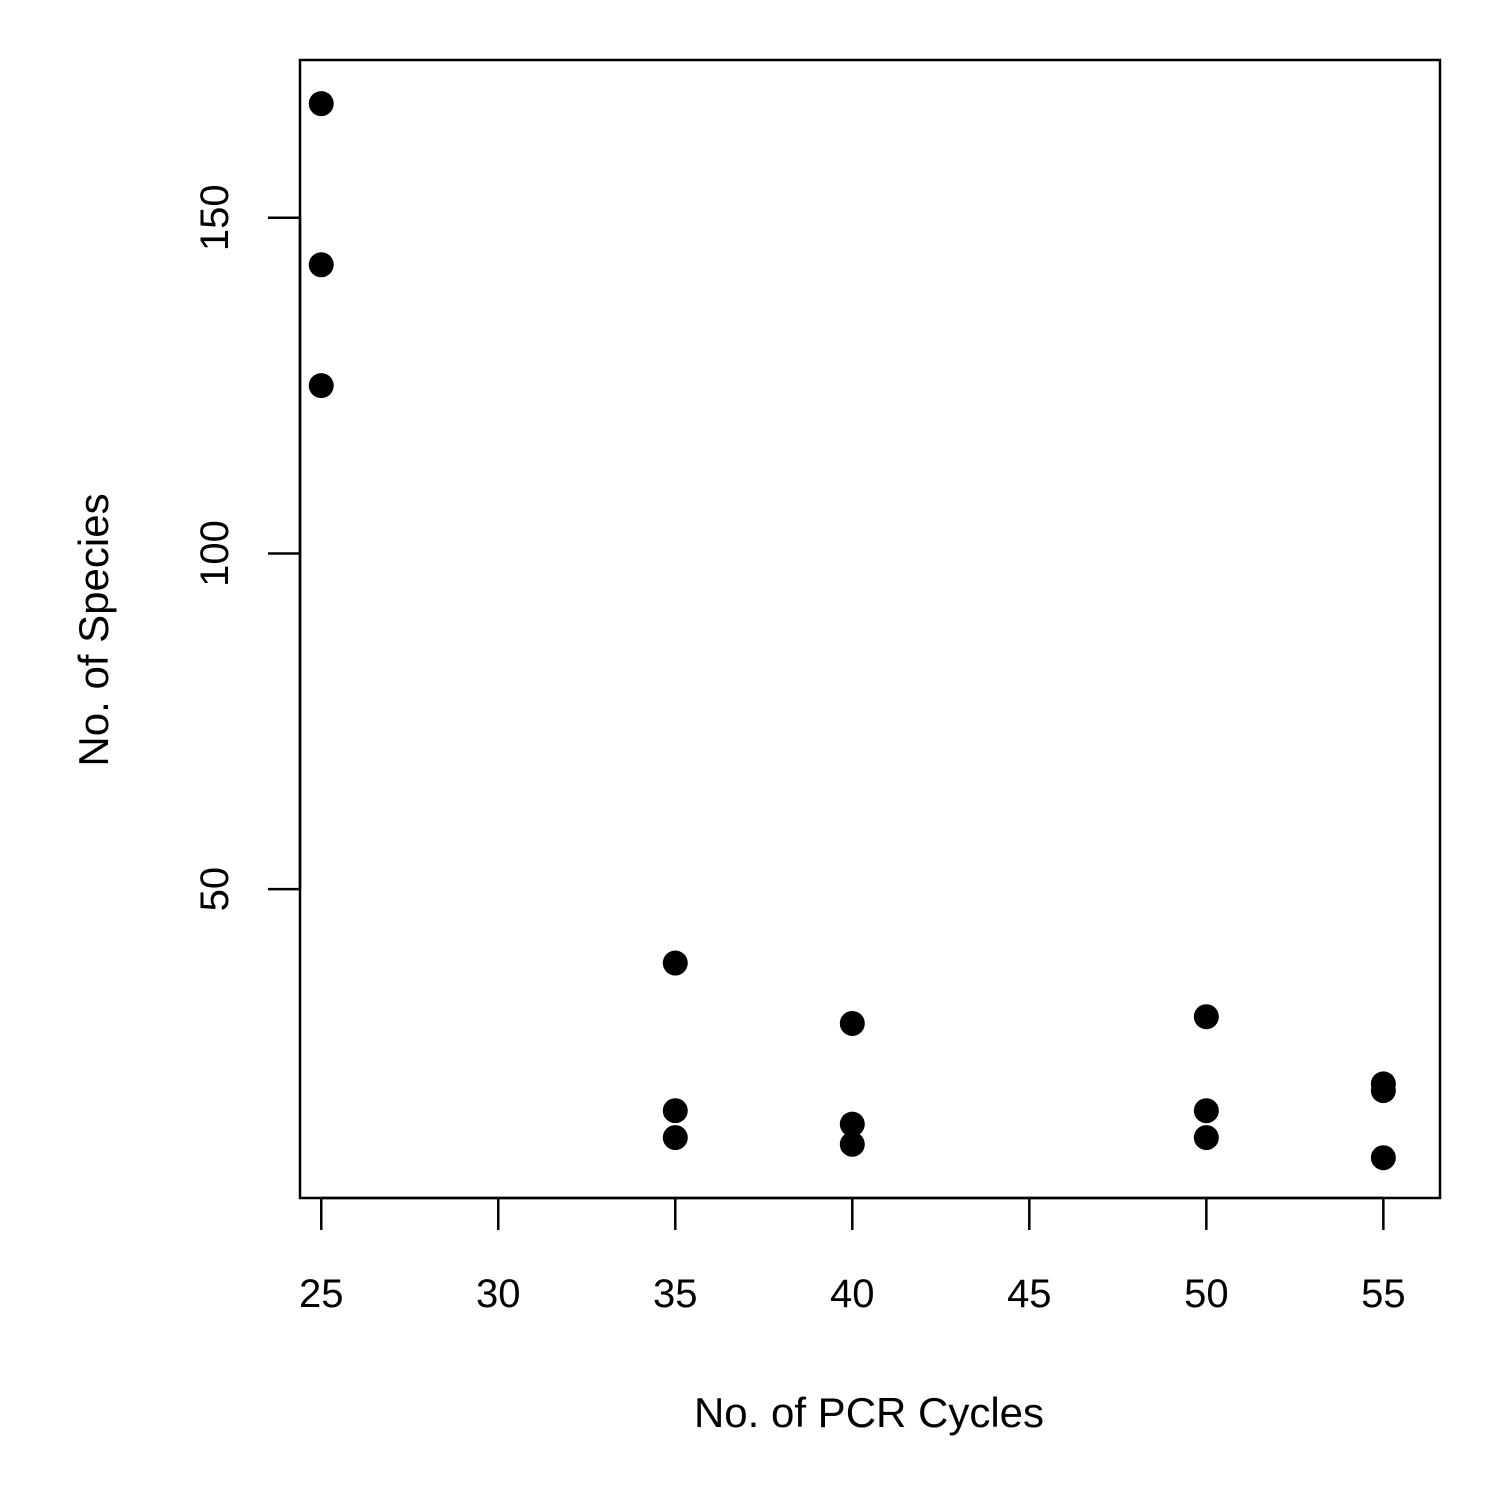  What do you see at coordinates (852, 1294) in the screenshot?
I see `x-tick-label: 40` at bounding box center [852, 1294].